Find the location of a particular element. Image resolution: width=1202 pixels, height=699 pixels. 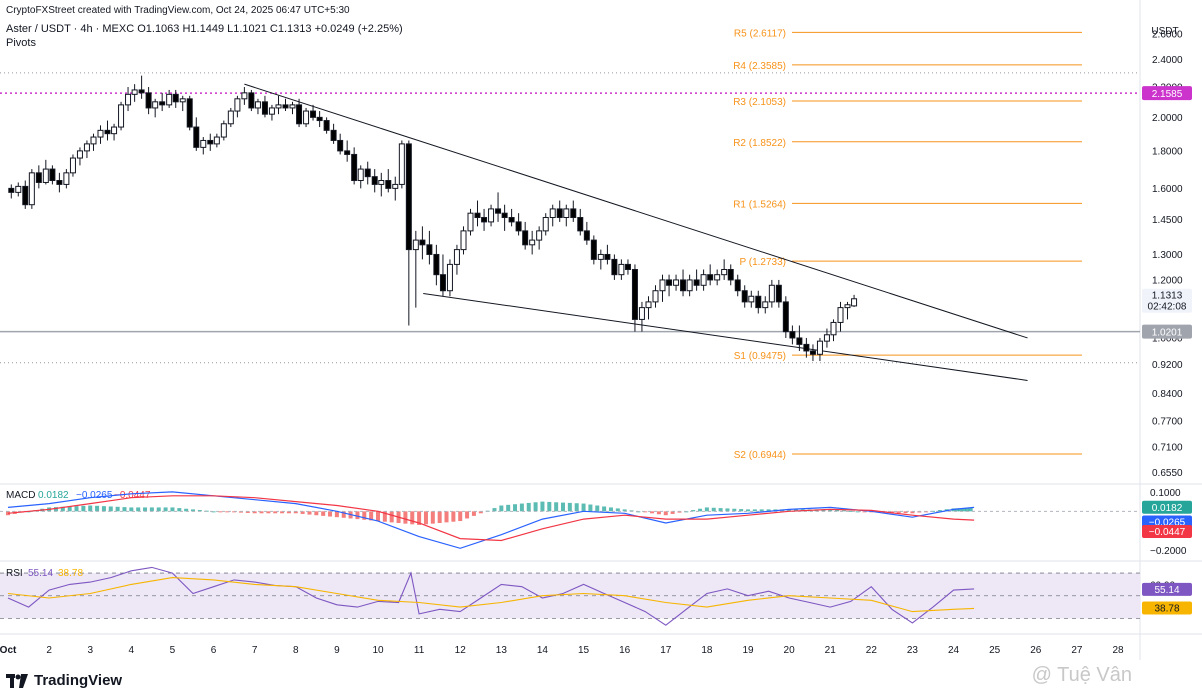

macd-series-macd is located at coordinates (491, 520).